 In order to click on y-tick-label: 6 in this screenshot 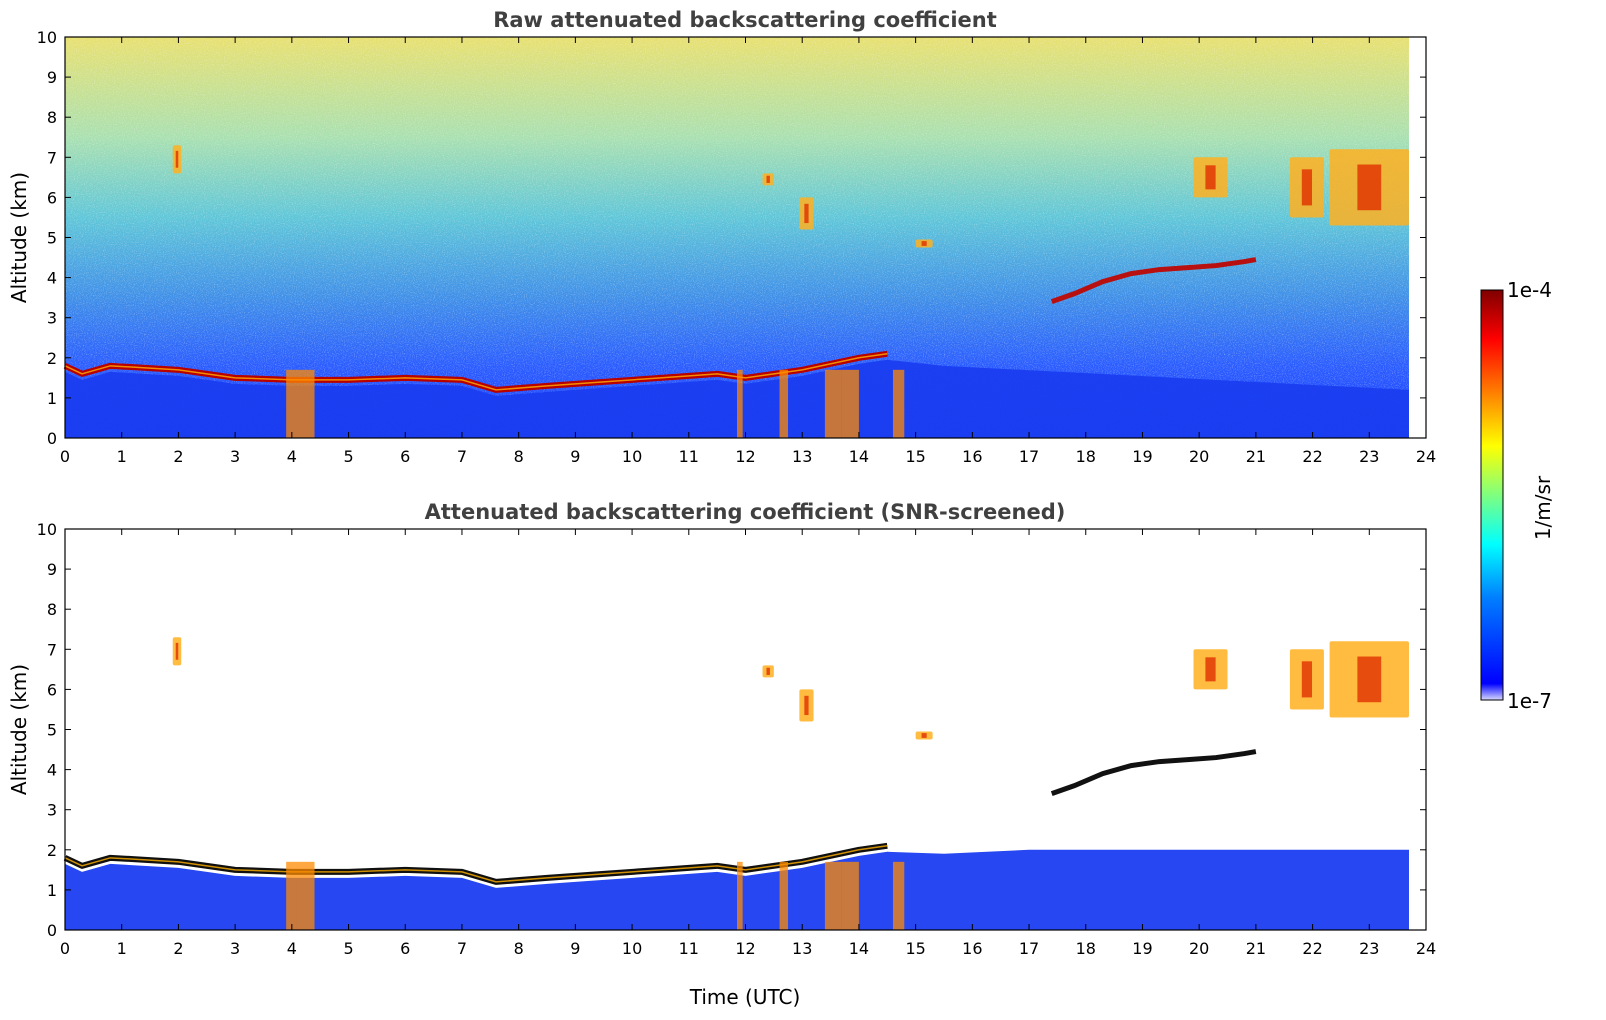, I will do `click(52, 689)`.